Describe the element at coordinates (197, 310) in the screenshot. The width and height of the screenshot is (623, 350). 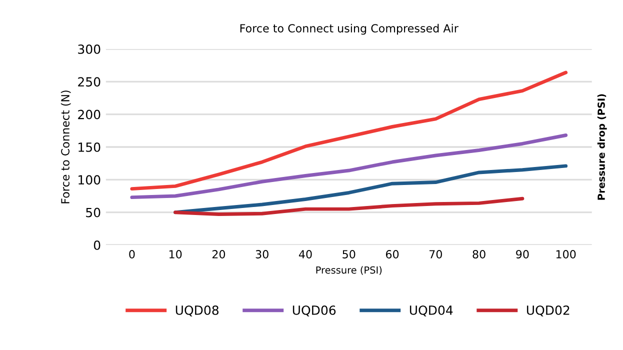
I see `legend-label: UQD08` at that location.